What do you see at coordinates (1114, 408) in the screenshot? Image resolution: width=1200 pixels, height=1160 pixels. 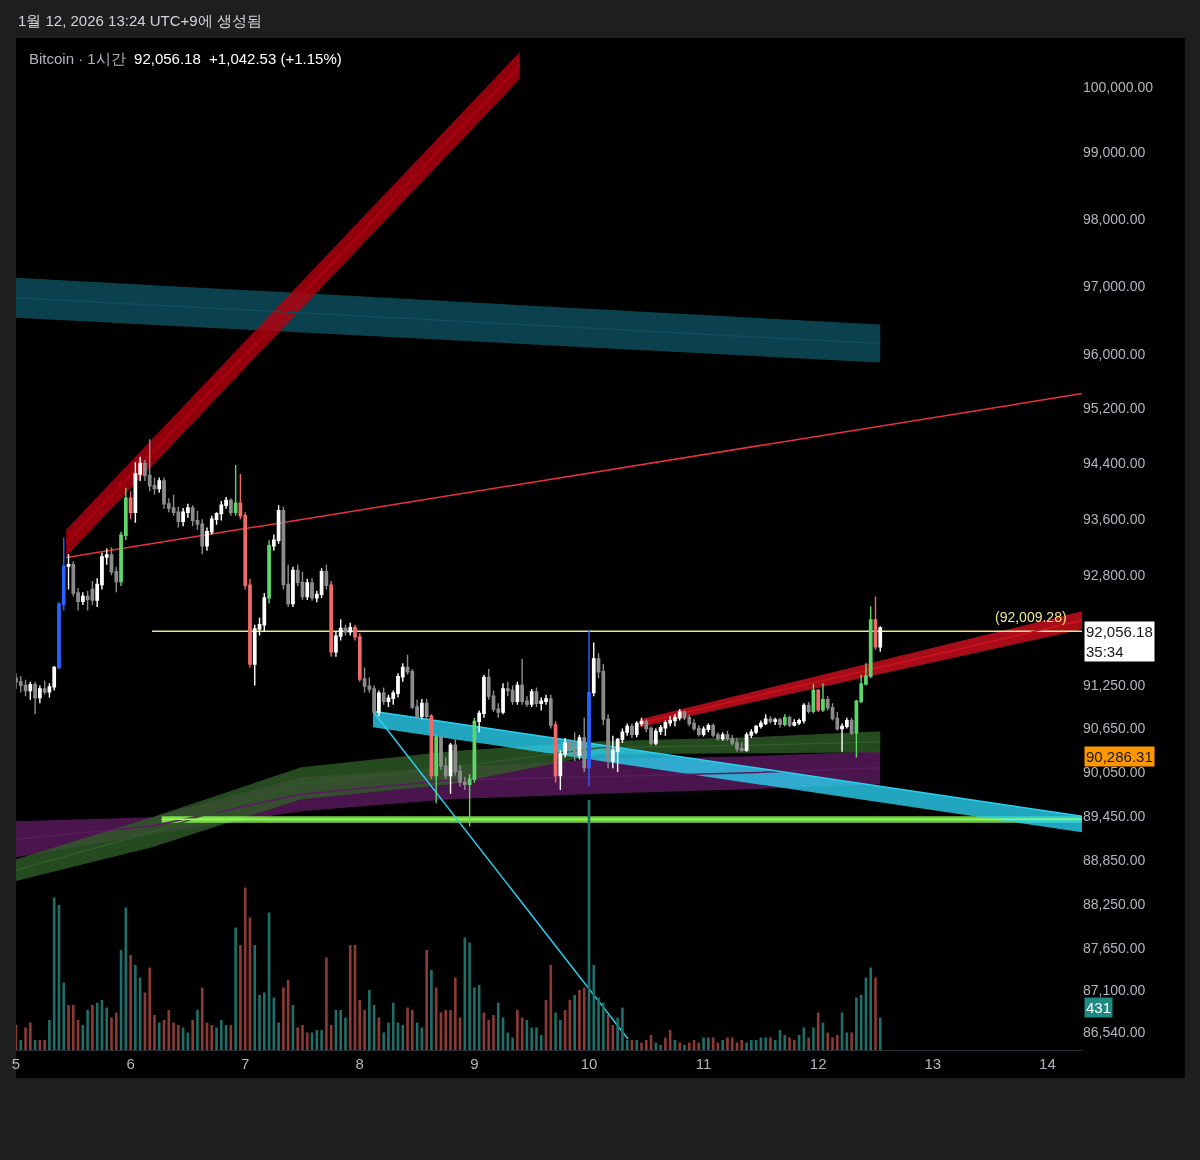 I see `y-tick-label: 95,200.00` at bounding box center [1114, 408].